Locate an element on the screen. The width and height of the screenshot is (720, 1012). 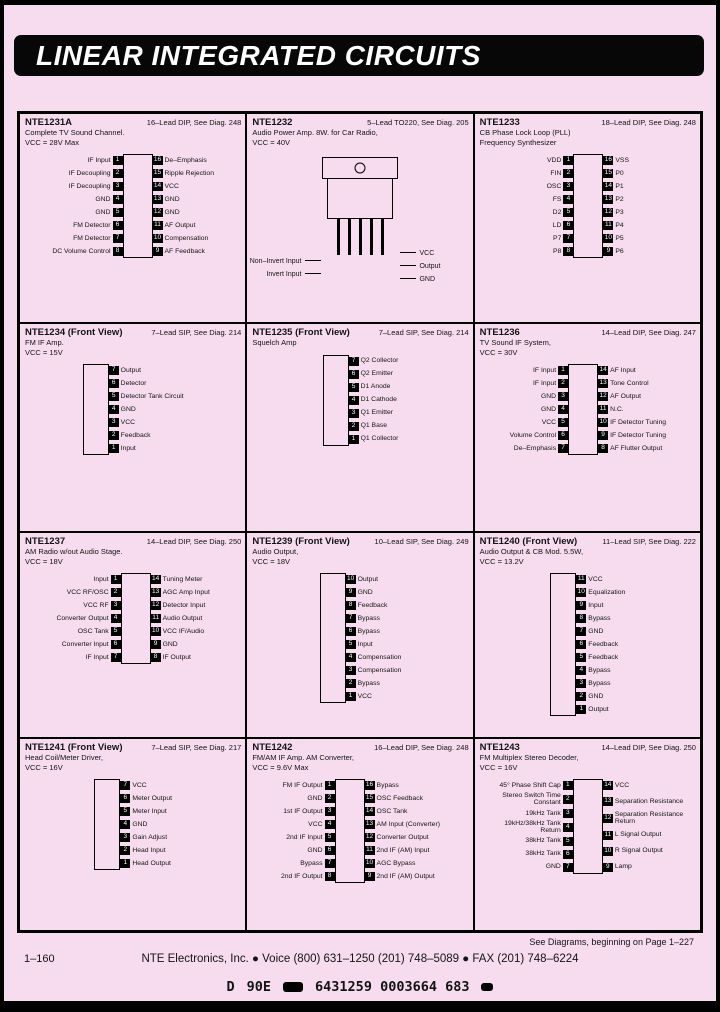
to220-mounting-tab is located at coordinates (360, 168).